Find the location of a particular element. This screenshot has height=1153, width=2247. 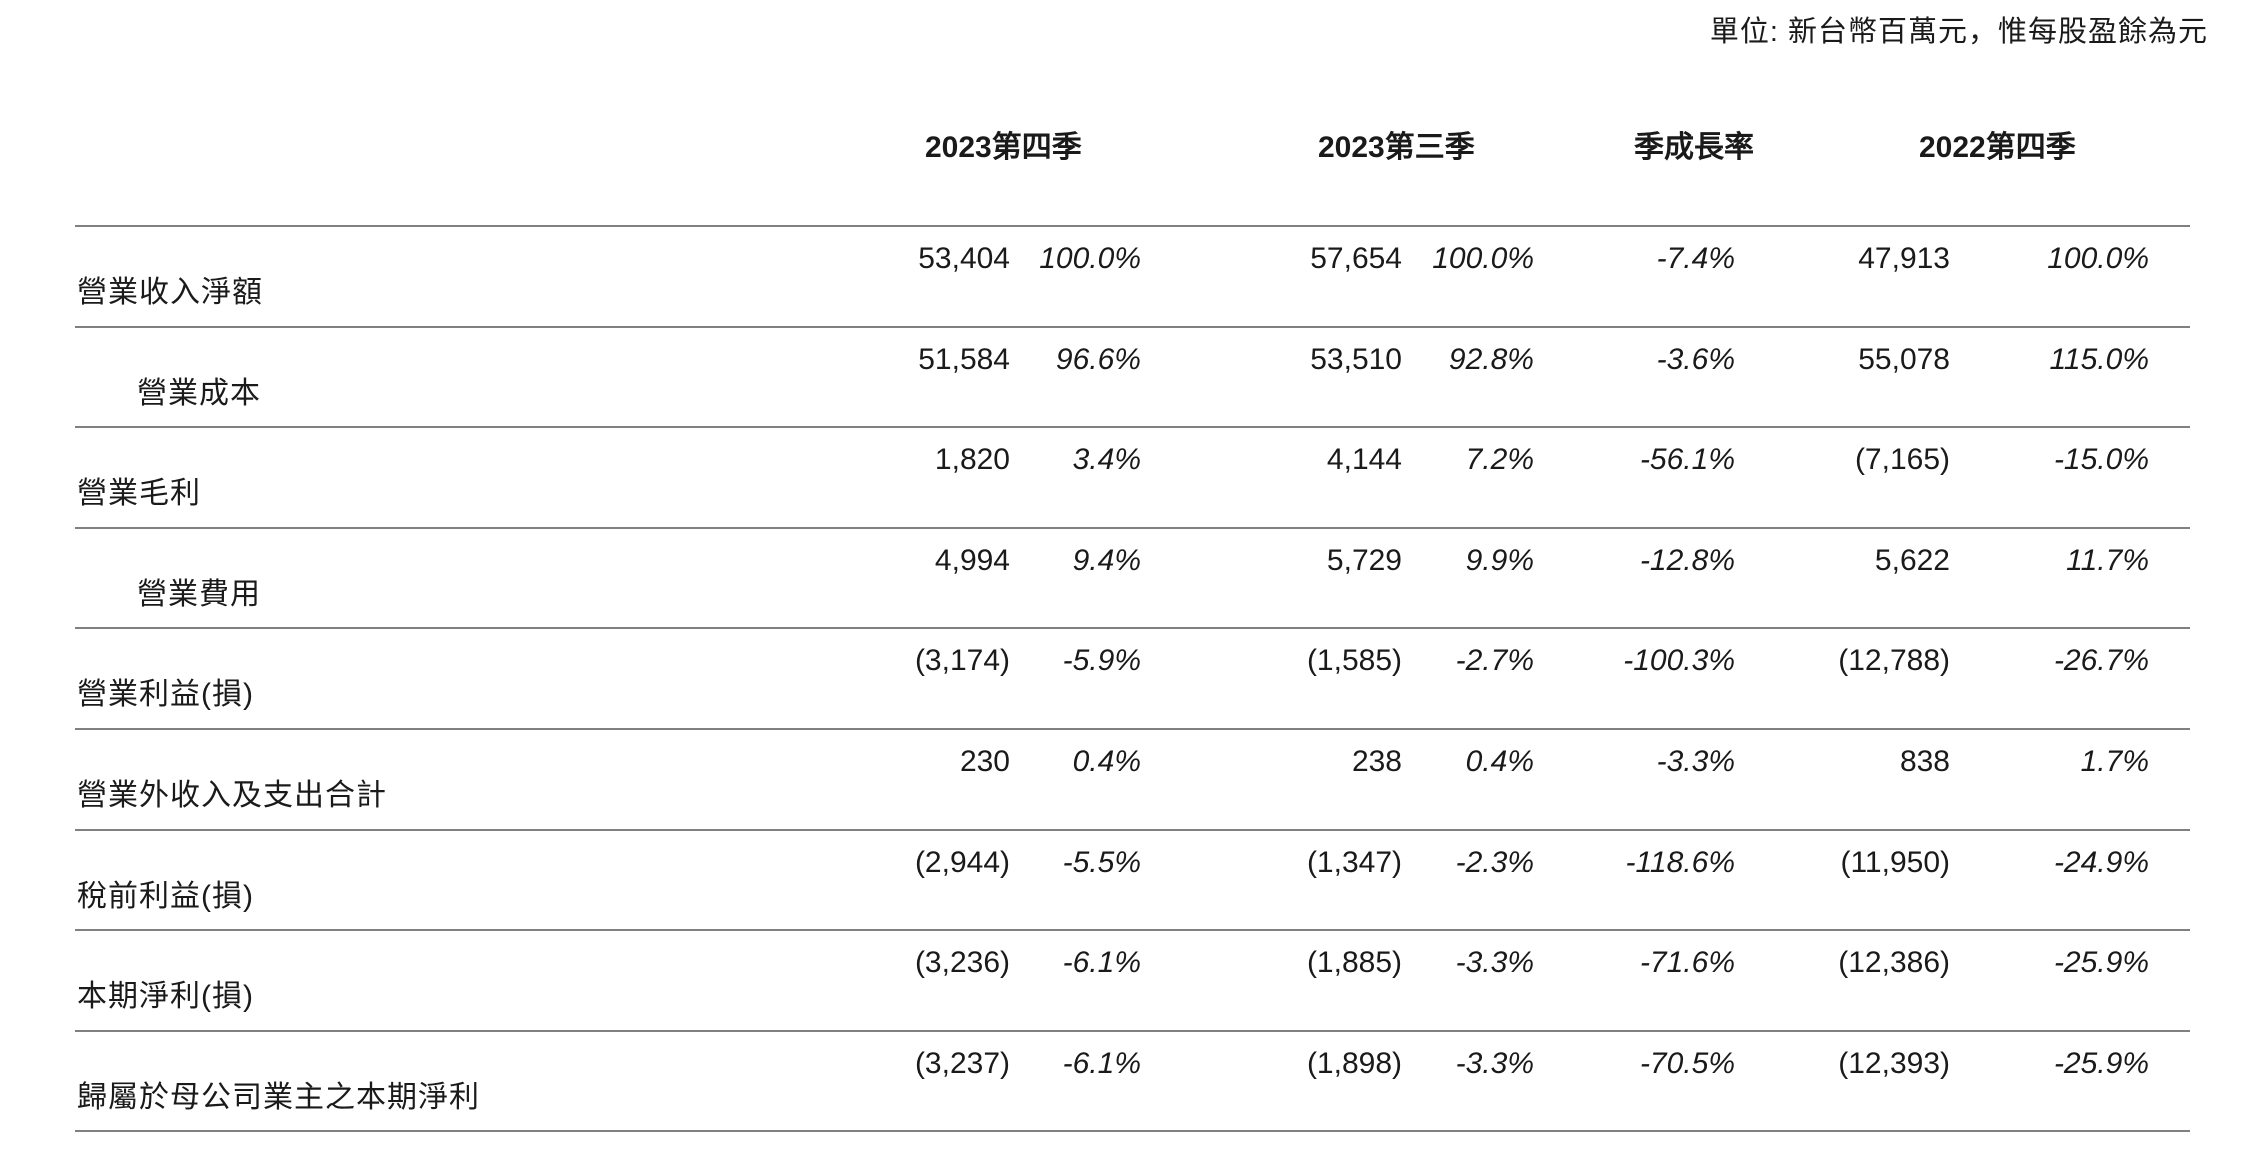

pct-2022-q4: 100.0% is located at coordinates (2098, 258).